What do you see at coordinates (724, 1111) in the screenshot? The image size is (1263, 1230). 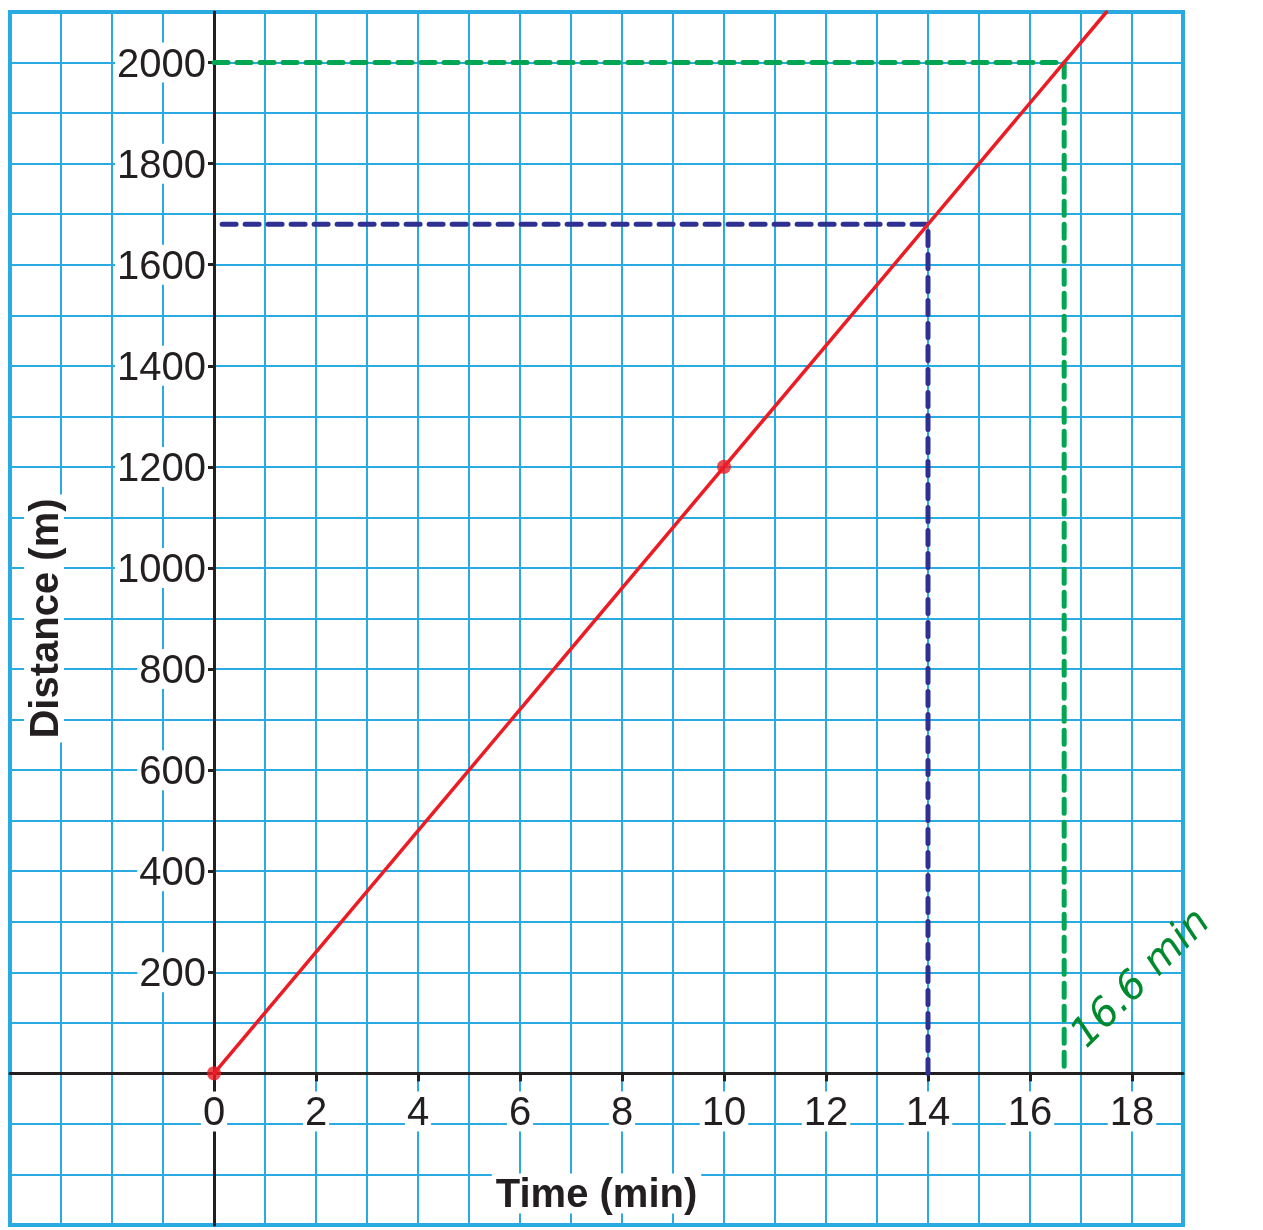 I see `x-tick-label: 10` at bounding box center [724, 1111].